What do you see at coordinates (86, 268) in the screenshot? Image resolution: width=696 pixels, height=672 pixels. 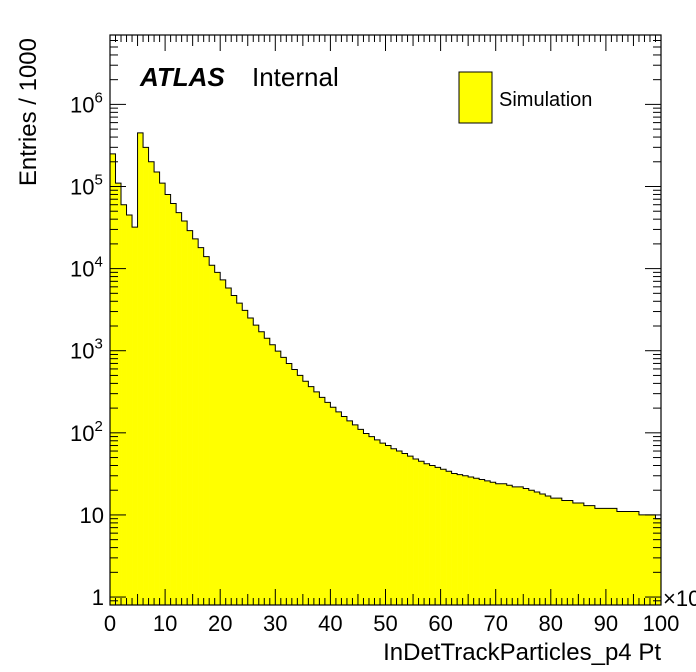 I see `y-tick-label: 10⁴` at bounding box center [86, 268].